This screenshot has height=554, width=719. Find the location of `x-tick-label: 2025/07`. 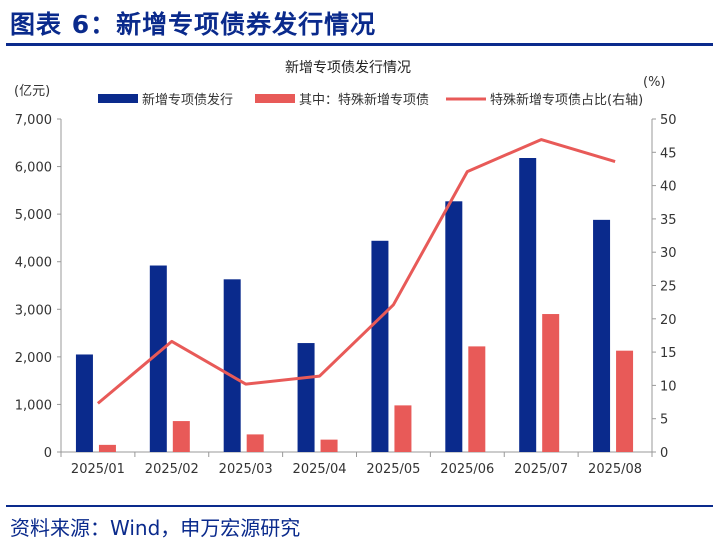

x-tick-label: 2025/07 is located at coordinates (541, 469).